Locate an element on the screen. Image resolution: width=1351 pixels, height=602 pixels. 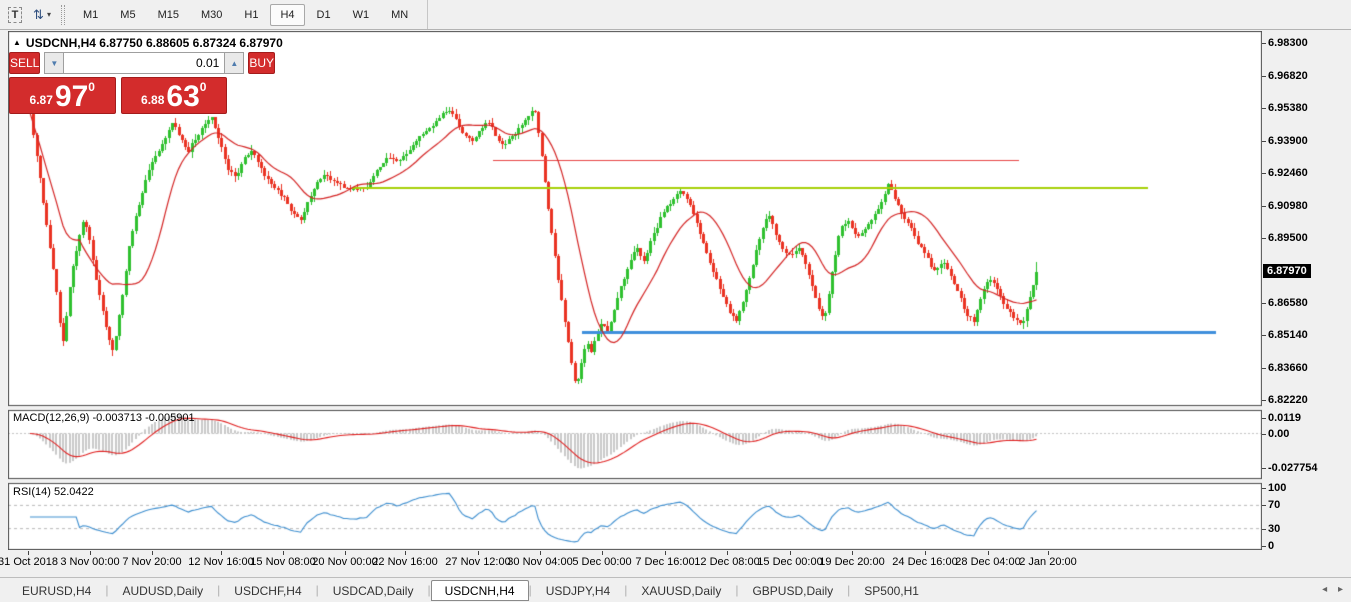
caret-up-icon: ▲ is located at coordinates (234, 63).